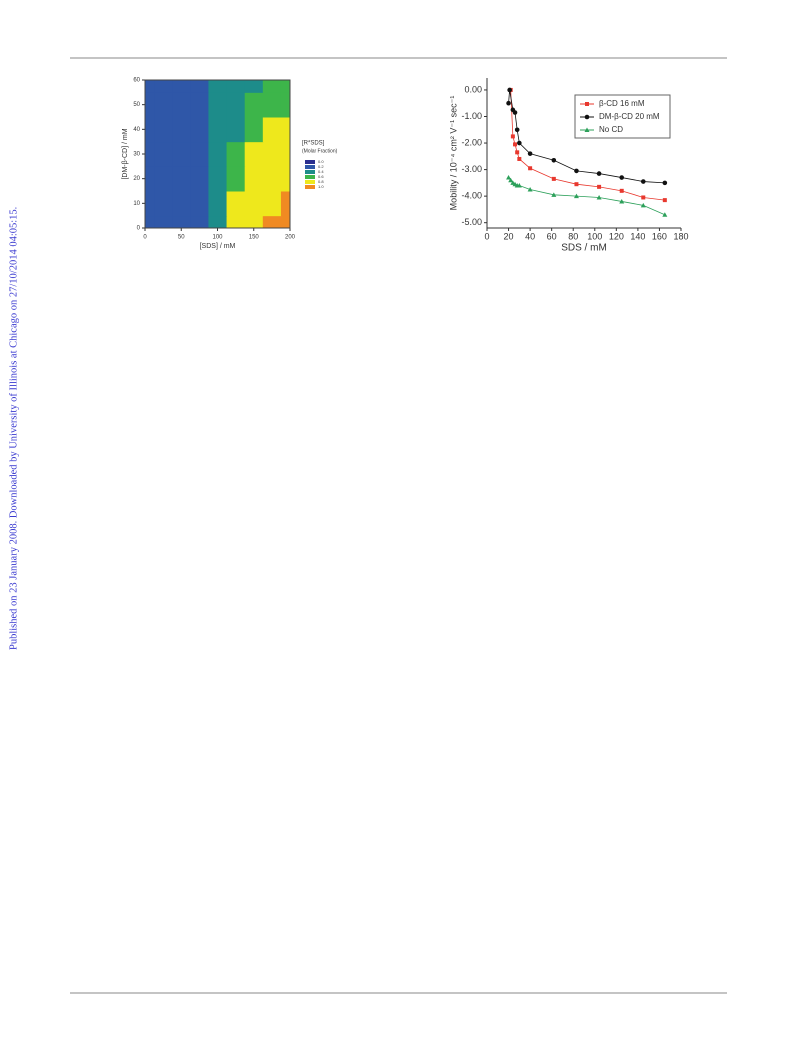  Describe the element at coordinates (471, 222) in the screenshot. I see `y-tick-label: -5.00` at that location.